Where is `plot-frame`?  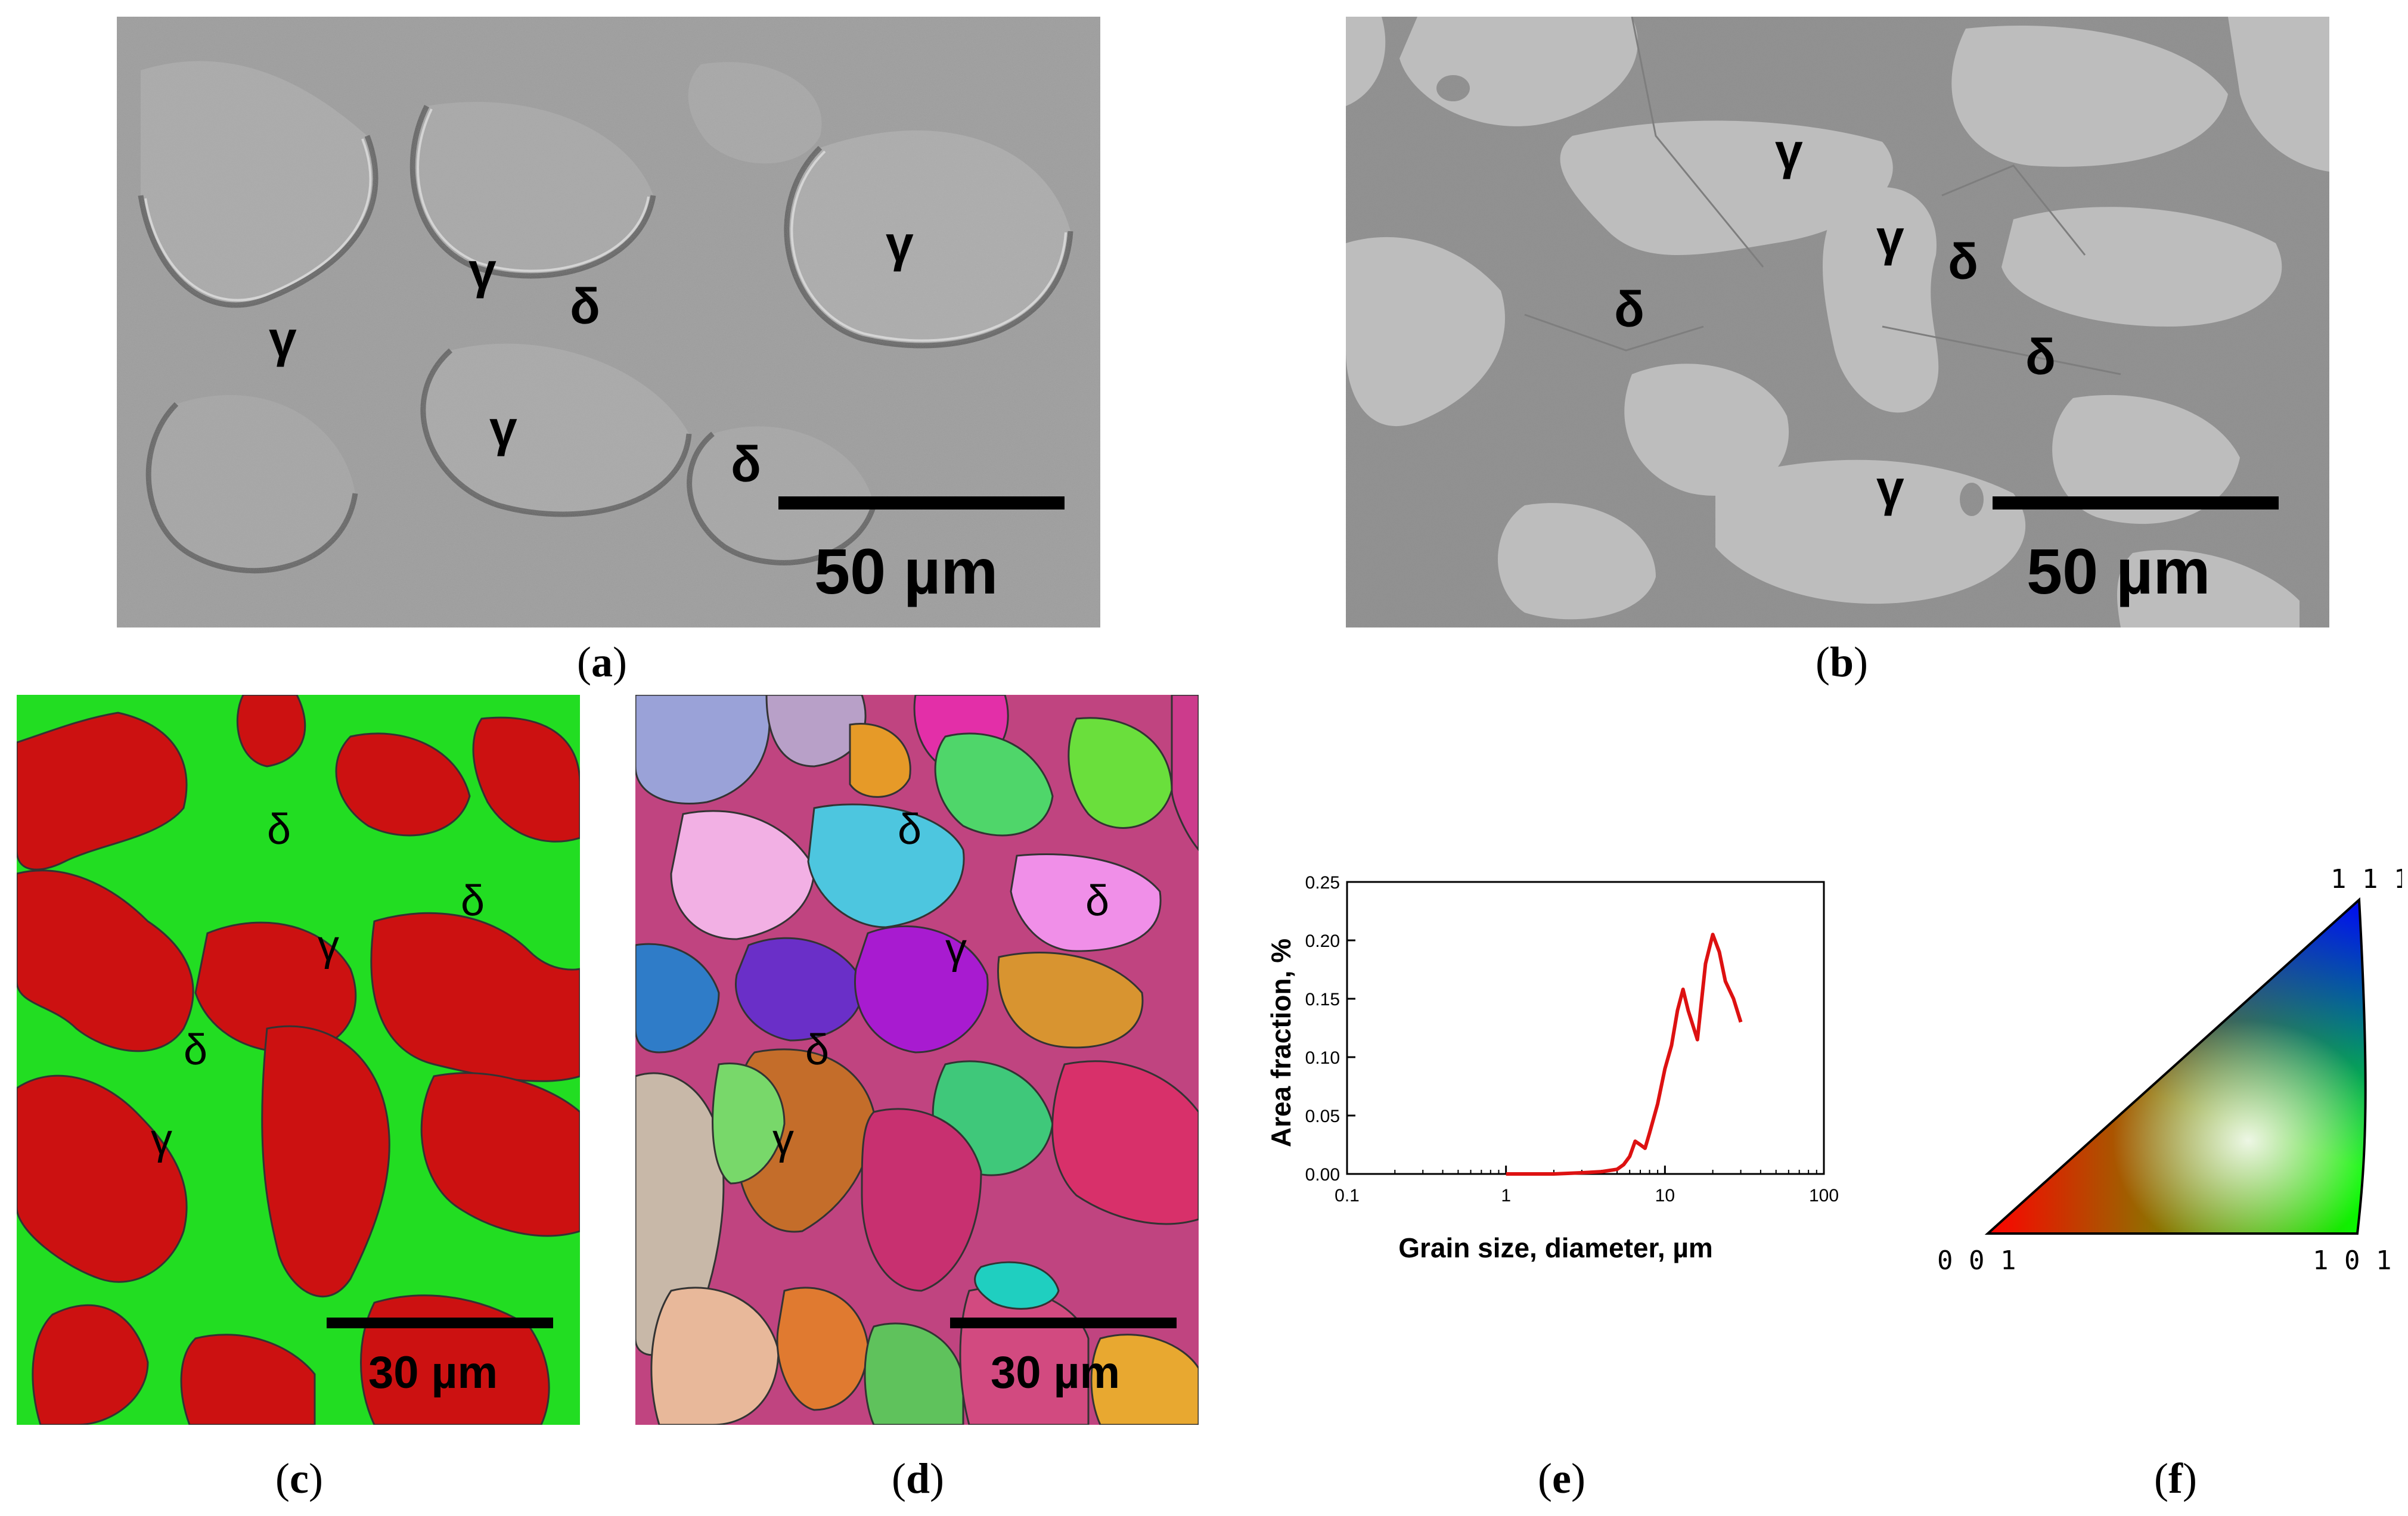
plot-frame is located at coordinates (1585, 1028).